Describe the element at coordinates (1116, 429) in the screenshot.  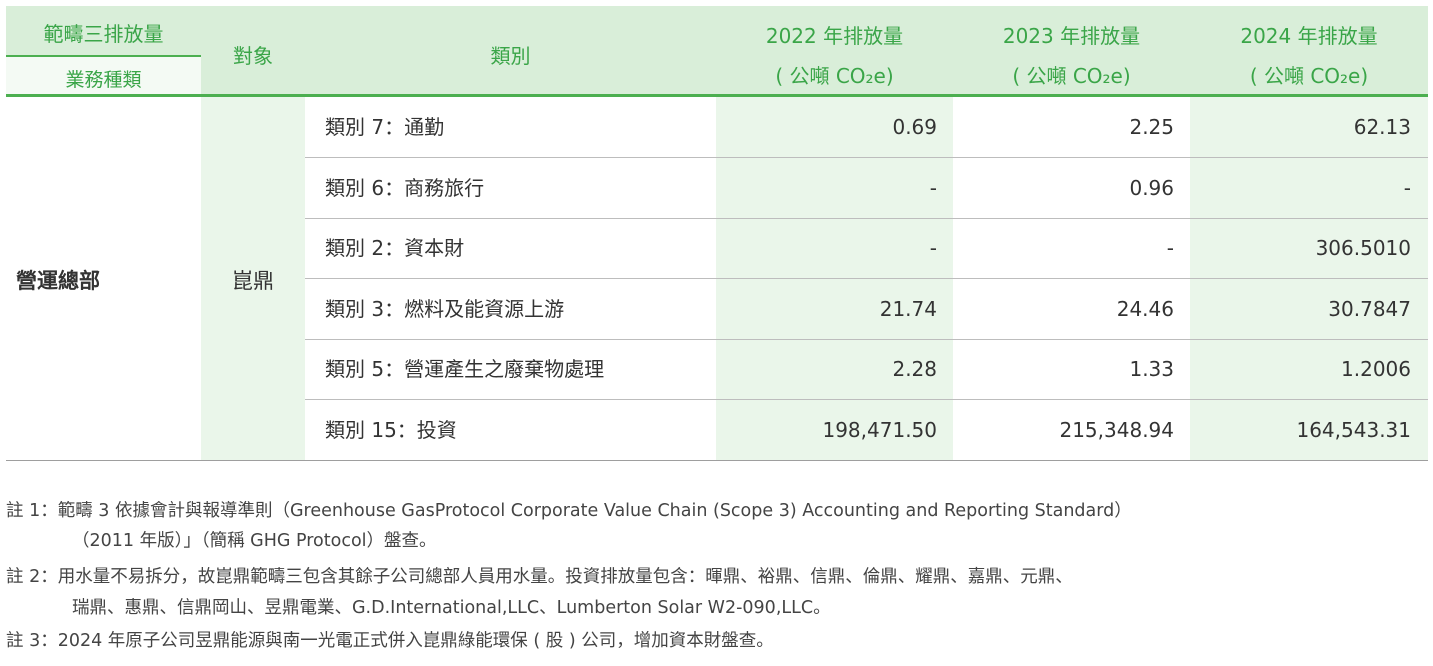
I see `value-2023: 215,348.94` at that location.